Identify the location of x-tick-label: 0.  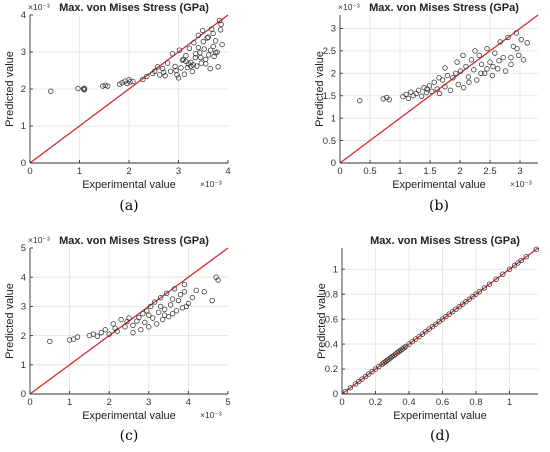
(339, 171).